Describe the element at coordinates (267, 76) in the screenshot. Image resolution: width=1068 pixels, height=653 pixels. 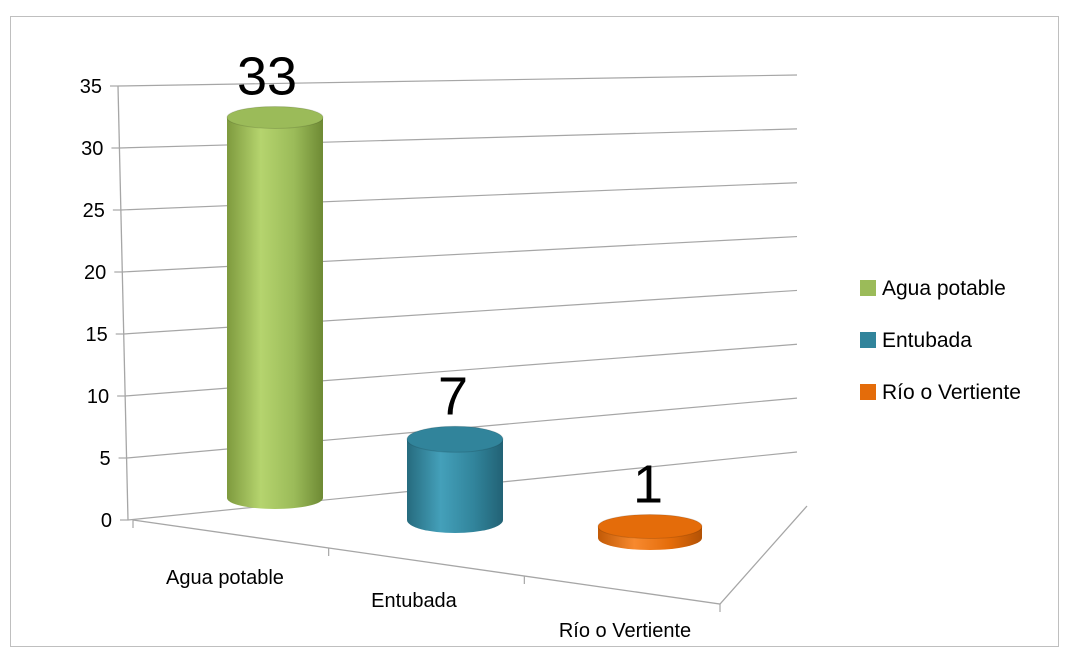
I see `data-label: 33` at that location.